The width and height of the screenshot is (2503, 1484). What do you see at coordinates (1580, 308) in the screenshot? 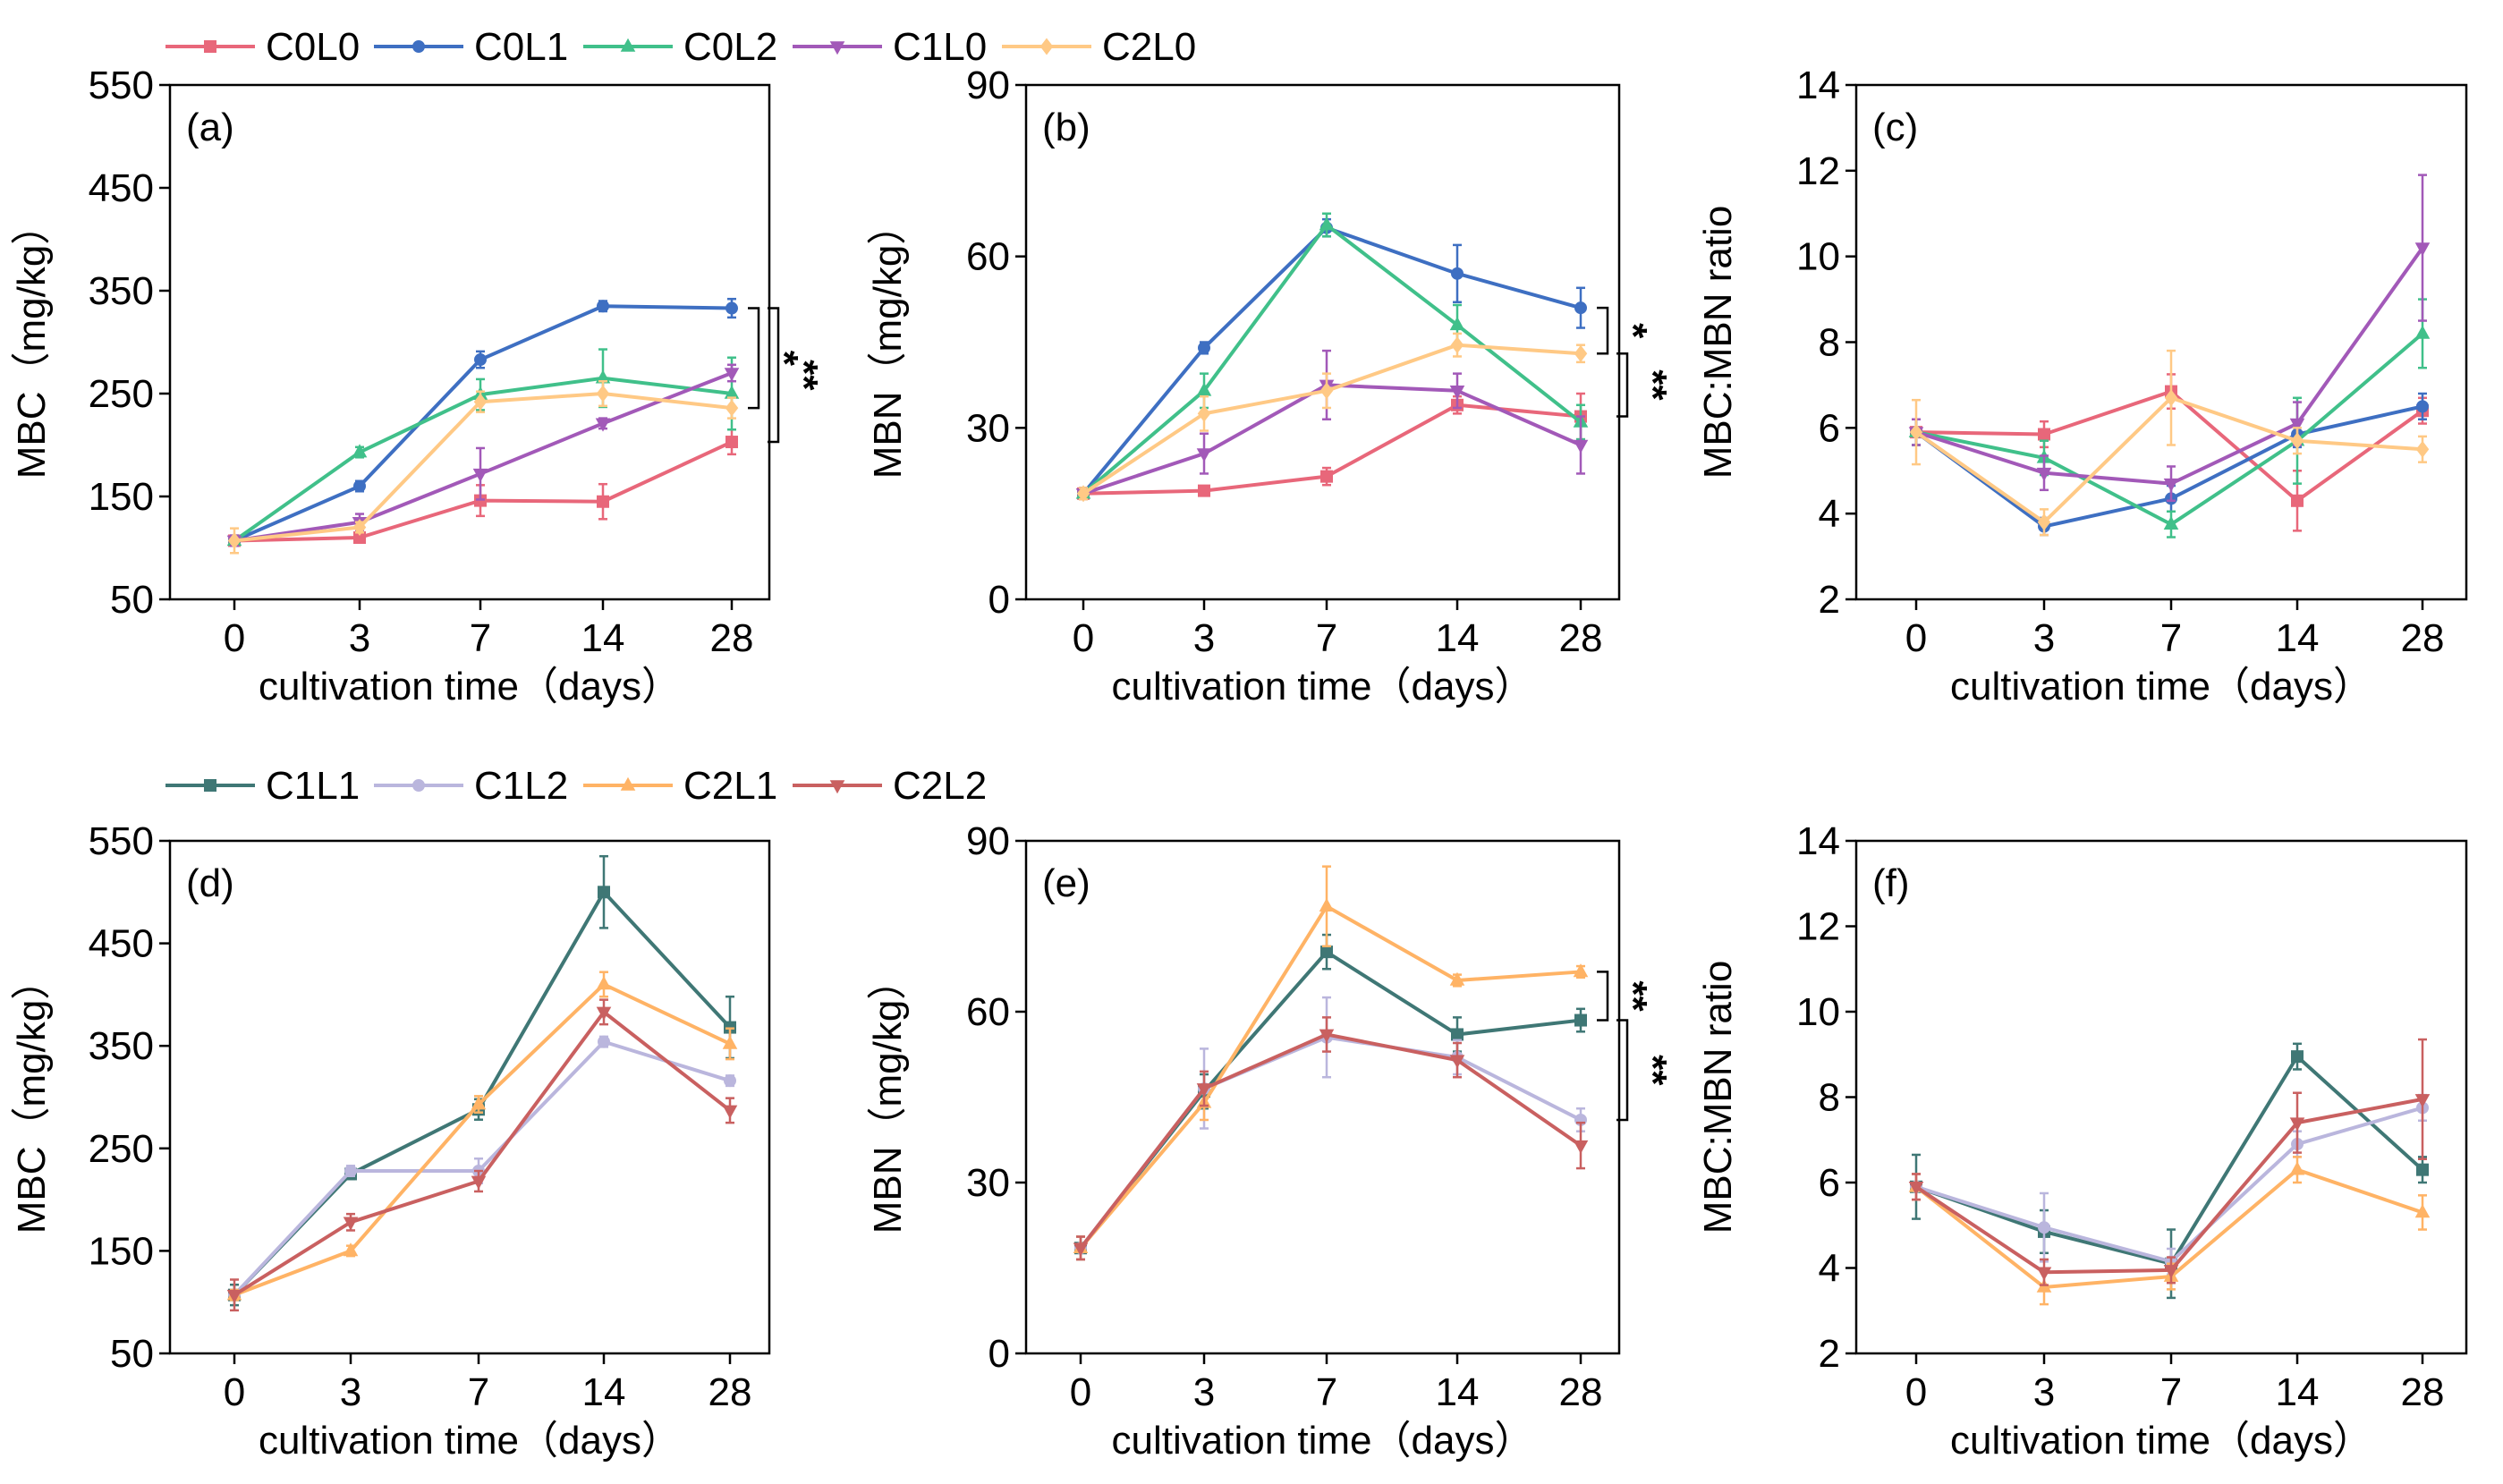
I see `data-point-C0L1` at bounding box center [1580, 308].